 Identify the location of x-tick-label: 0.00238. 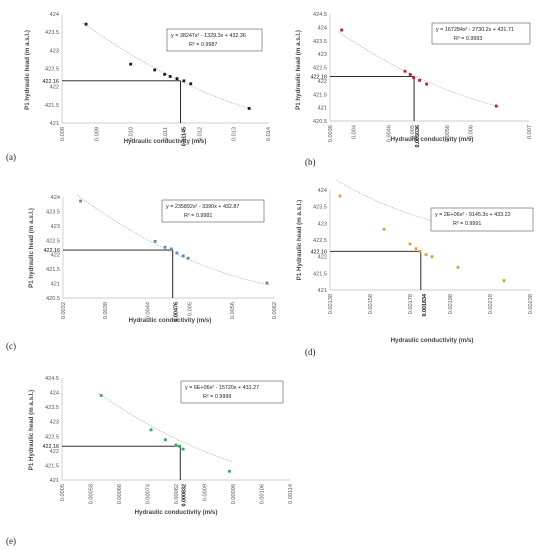
(531, 304).